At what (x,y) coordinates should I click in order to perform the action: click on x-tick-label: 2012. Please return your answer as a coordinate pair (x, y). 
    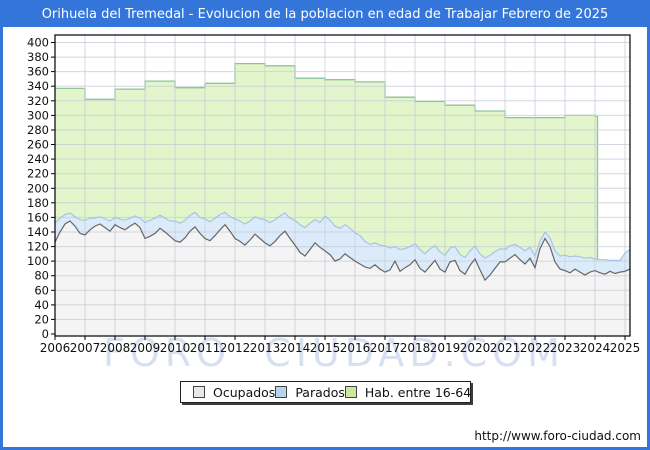
    Looking at the image, I should click on (235, 348).